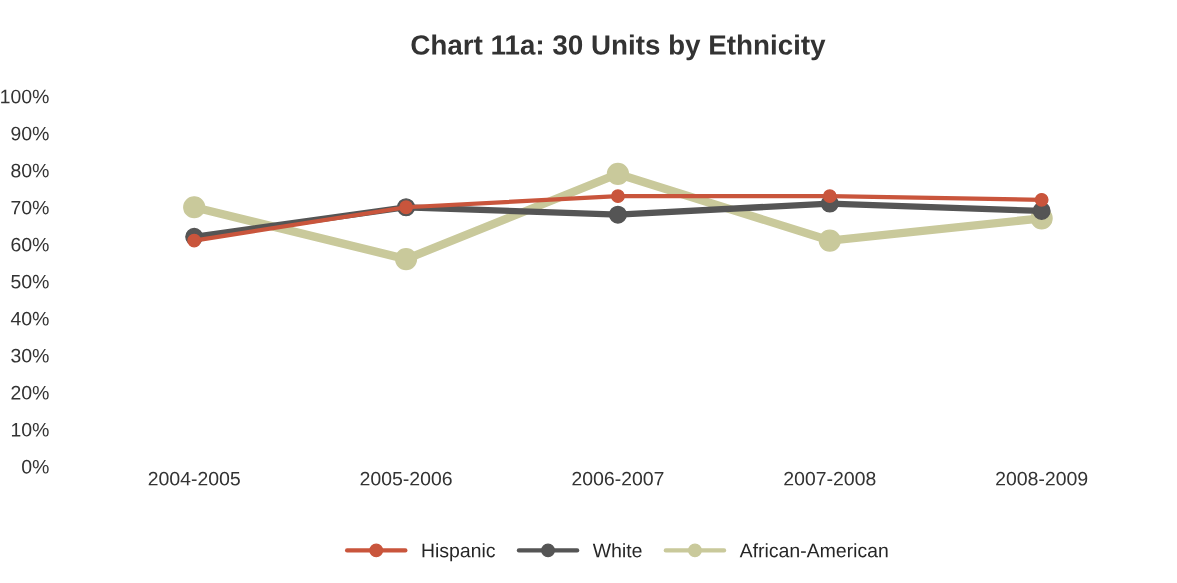 This screenshot has width=1177, height=583. What do you see at coordinates (25, 96) in the screenshot?
I see `y-tick-label: 100%` at bounding box center [25, 96].